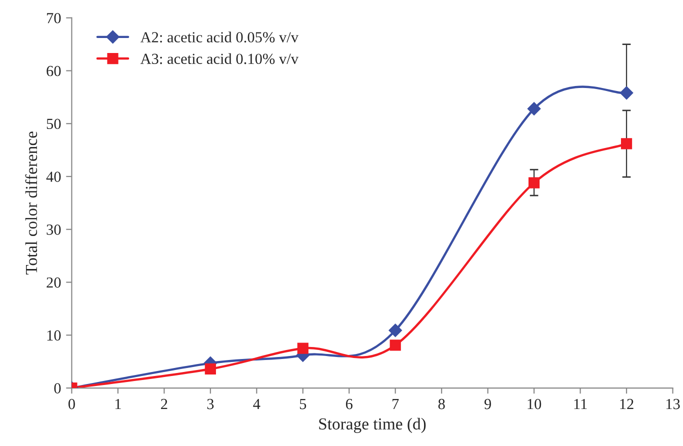 The image size is (683, 446). Describe the element at coordinates (395, 404) in the screenshot. I see `x-tick-label: 7` at that location.